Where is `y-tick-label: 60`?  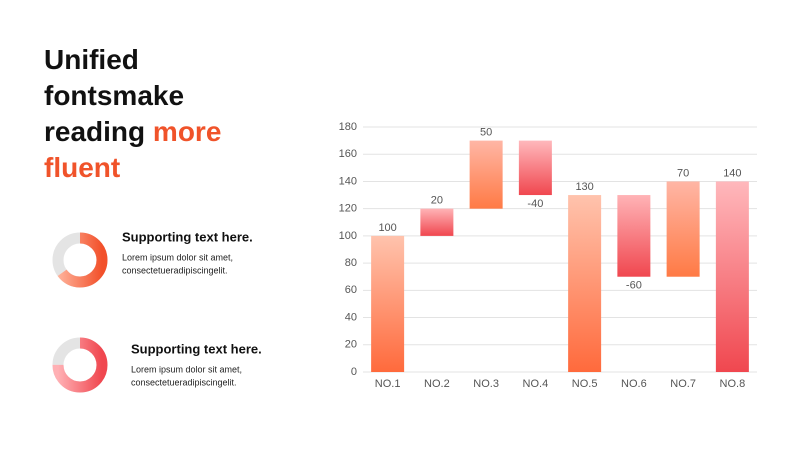 y-tick-label: 60 is located at coordinates (351, 290).